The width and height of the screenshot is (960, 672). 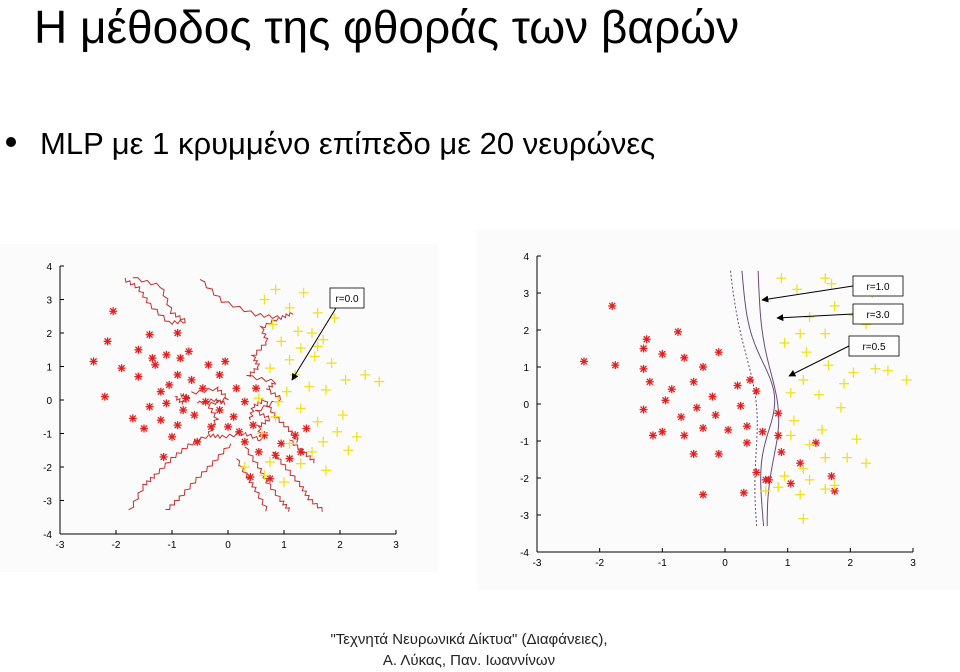 I want to click on right-annotations: r=1.0 r=3.0 r=0.5, so click(x=832, y=326).